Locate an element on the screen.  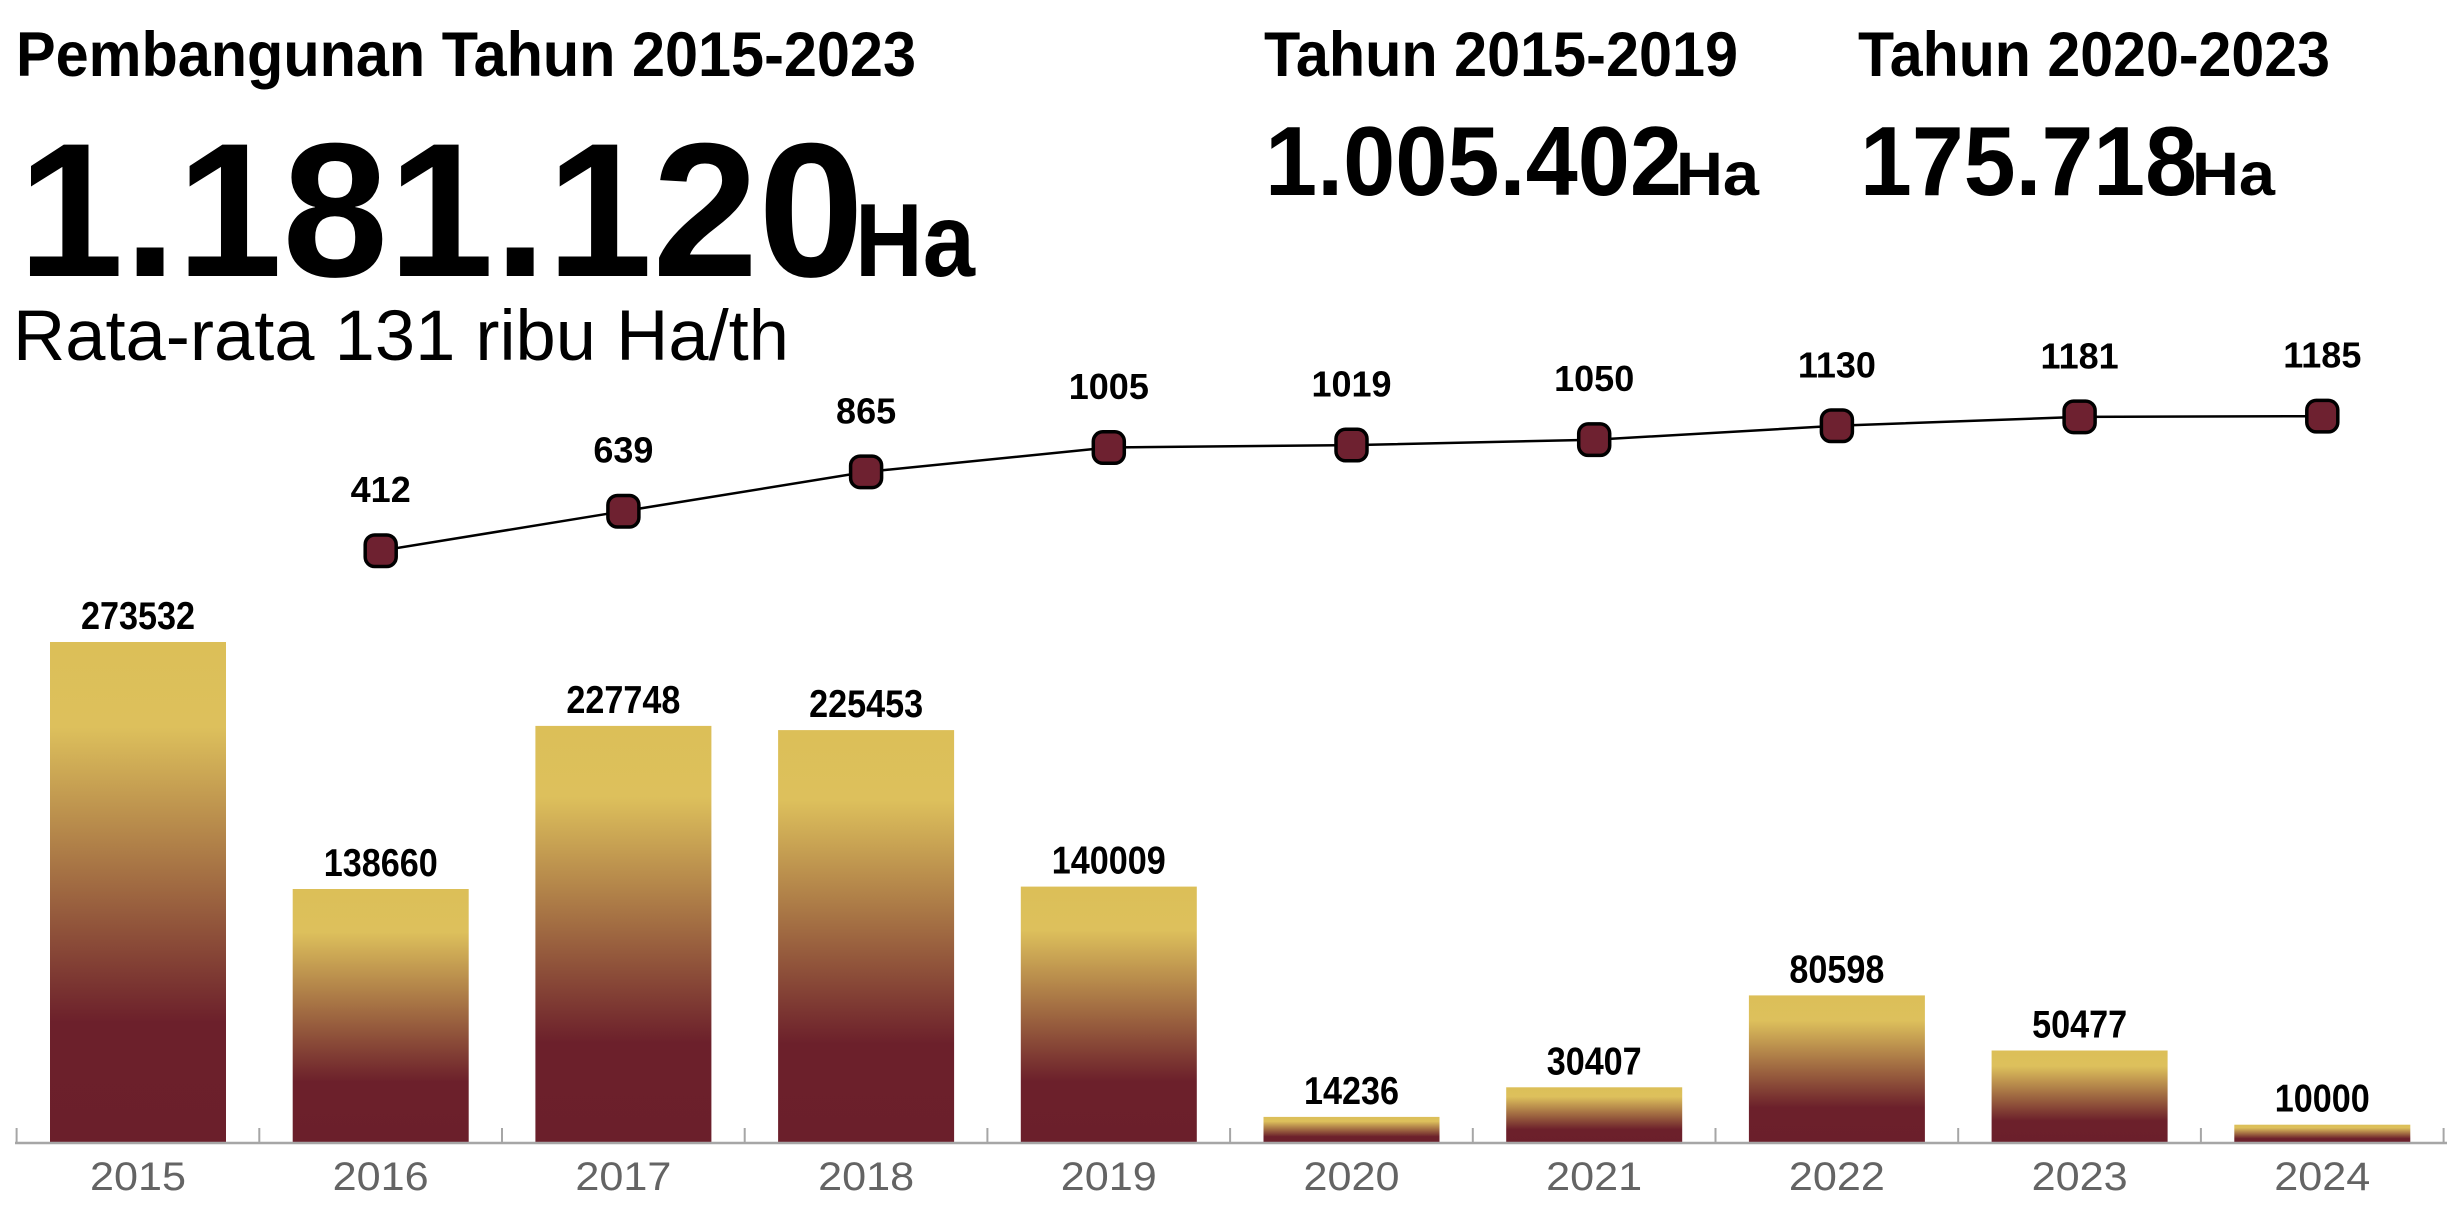
svg-text: 1005 is located at coordinates (1109, 386).